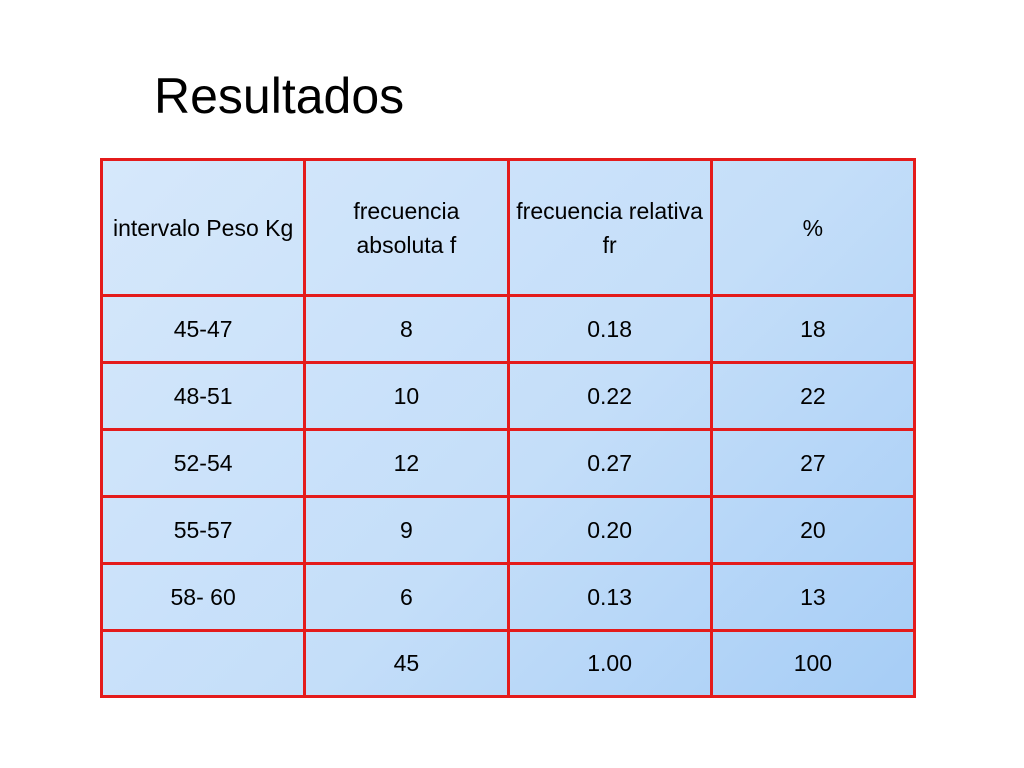  What do you see at coordinates (813, 227) in the screenshot?
I see `header-porcentaje: %` at bounding box center [813, 227].